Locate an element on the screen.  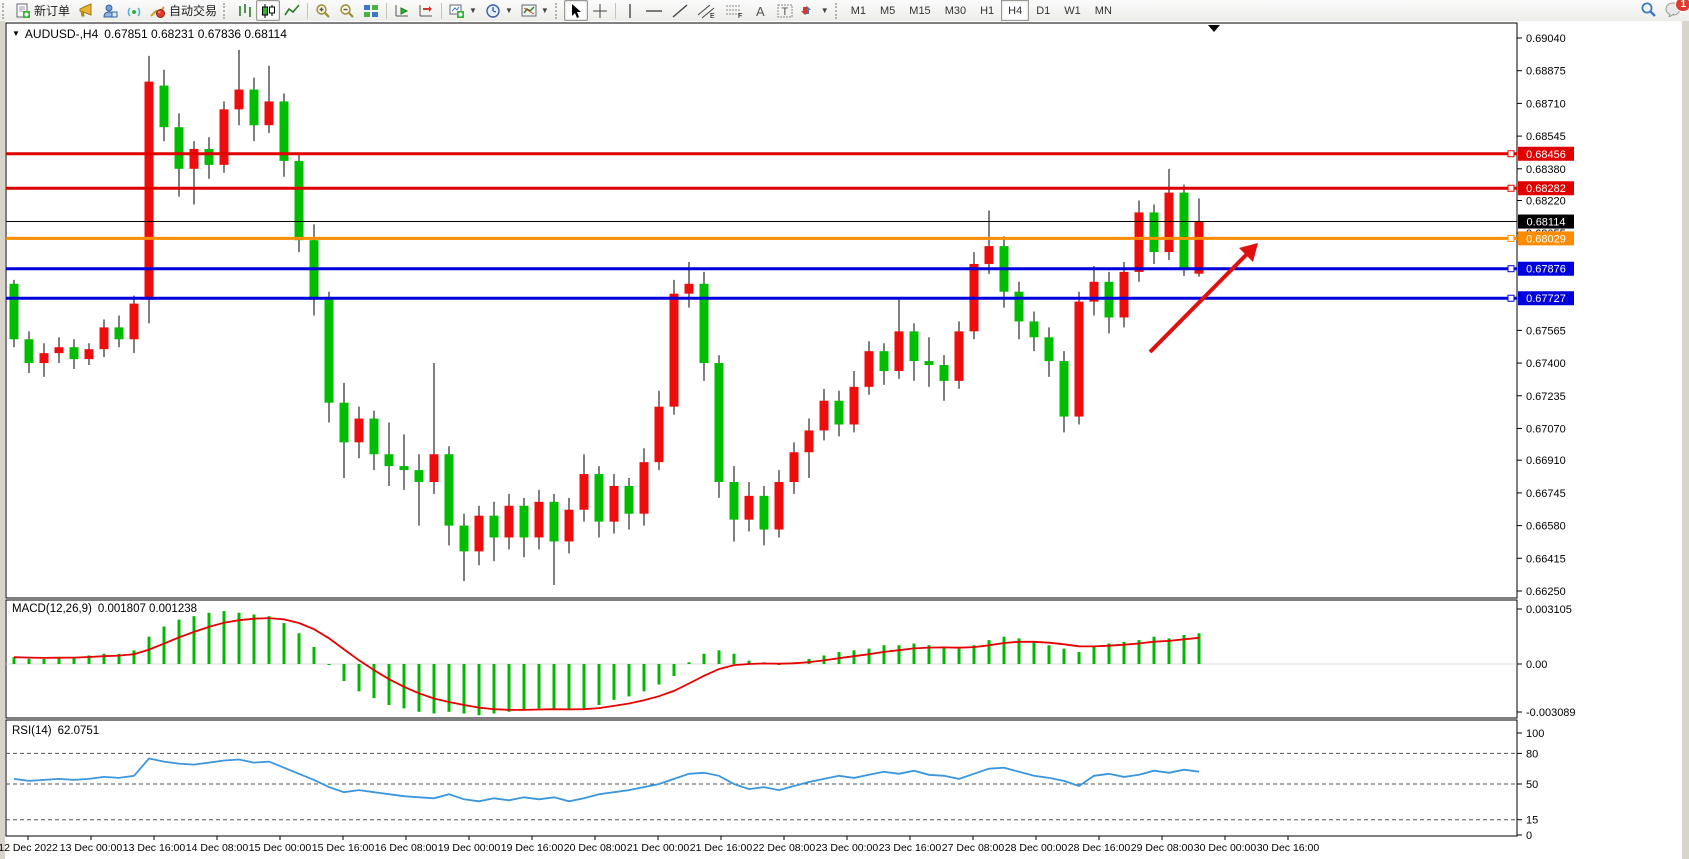
signals-button is located at coordinates (134, 10).